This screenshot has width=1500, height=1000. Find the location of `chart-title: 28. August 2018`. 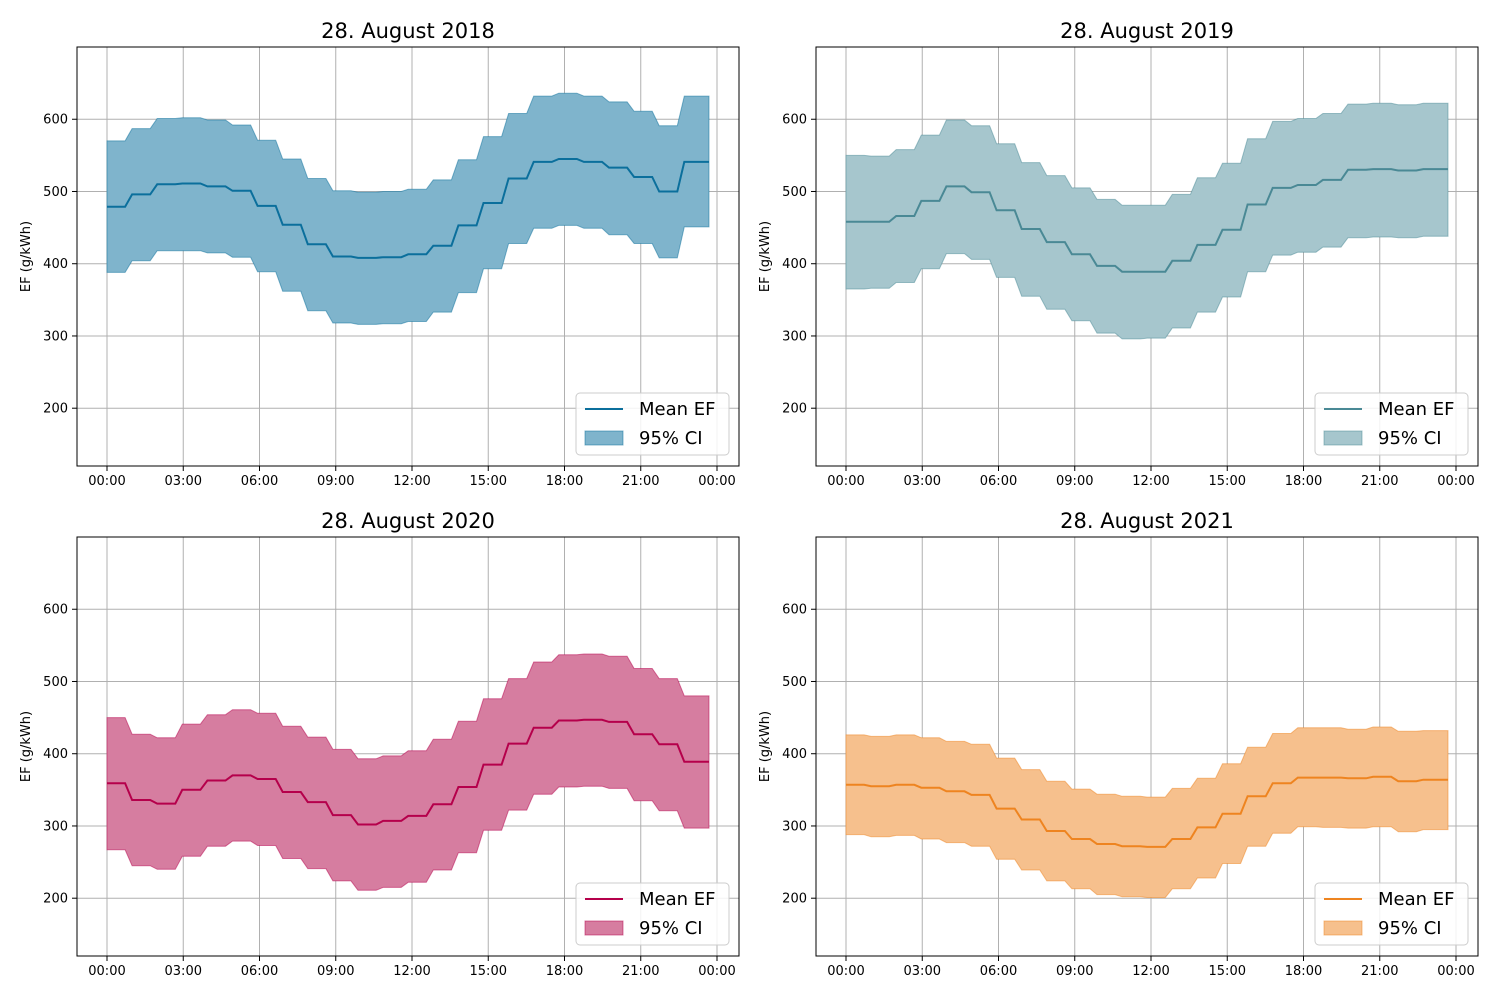

chart-title: 28. August 2018 is located at coordinates (408, 31).